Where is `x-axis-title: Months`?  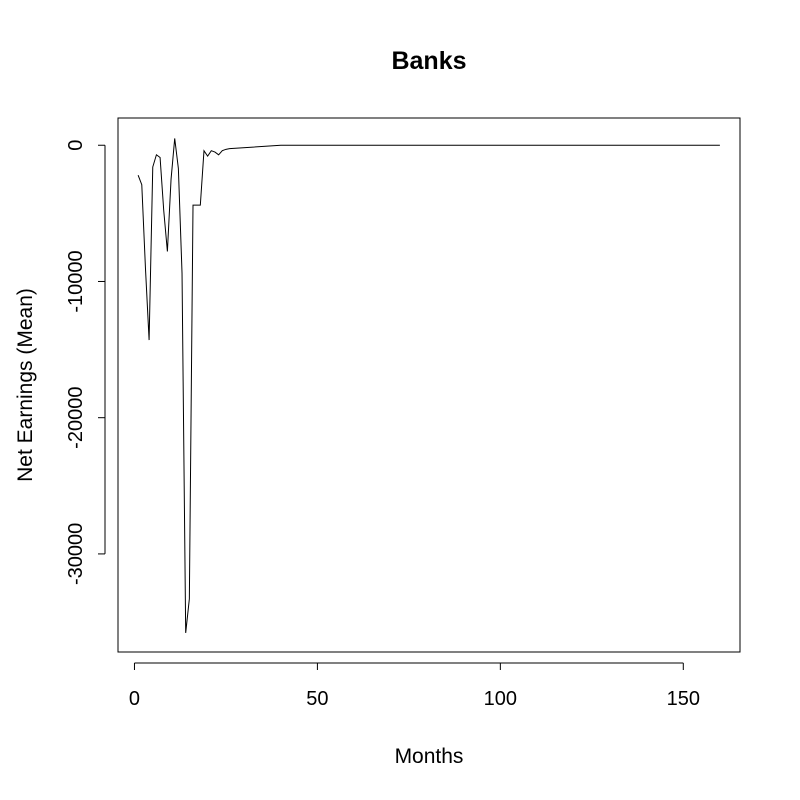
x-axis-title: Months is located at coordinates (429, 756).